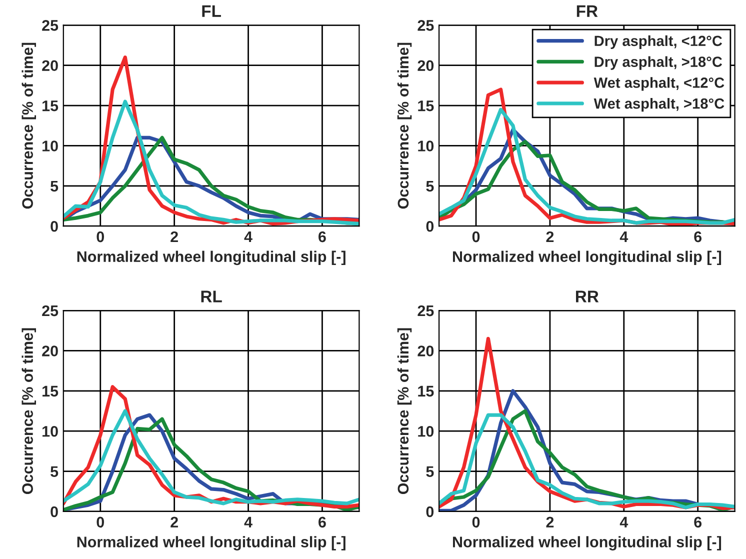  Describe the element at coordinates (587, 296) in the screenshot. I see `chart-title: RR` at that location.